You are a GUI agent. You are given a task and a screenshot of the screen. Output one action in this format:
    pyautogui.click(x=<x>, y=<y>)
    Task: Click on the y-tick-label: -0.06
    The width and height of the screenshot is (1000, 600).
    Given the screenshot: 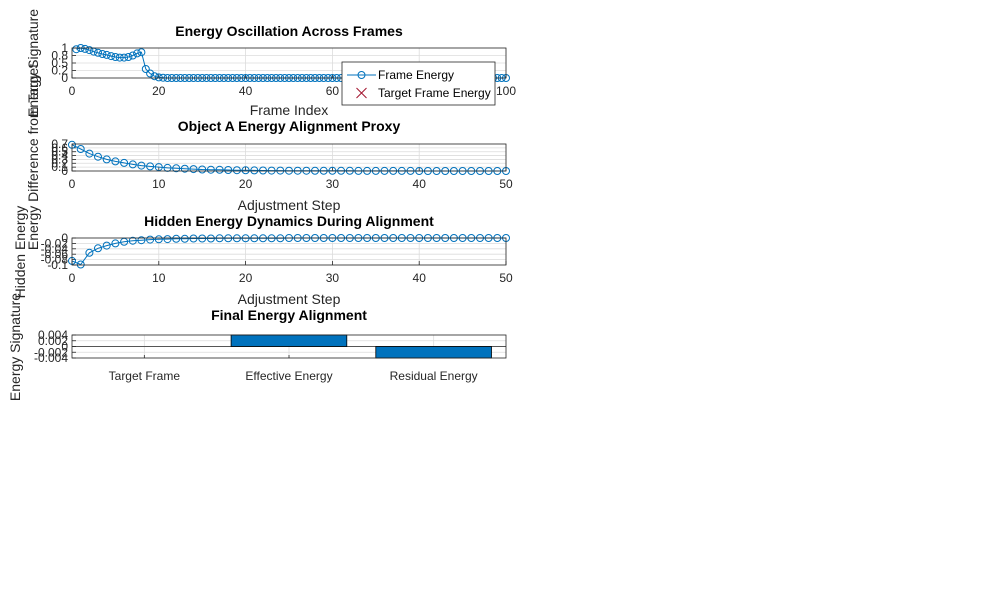 What is the action you would take?
    pyautogui.click(x=55, y=254)
    